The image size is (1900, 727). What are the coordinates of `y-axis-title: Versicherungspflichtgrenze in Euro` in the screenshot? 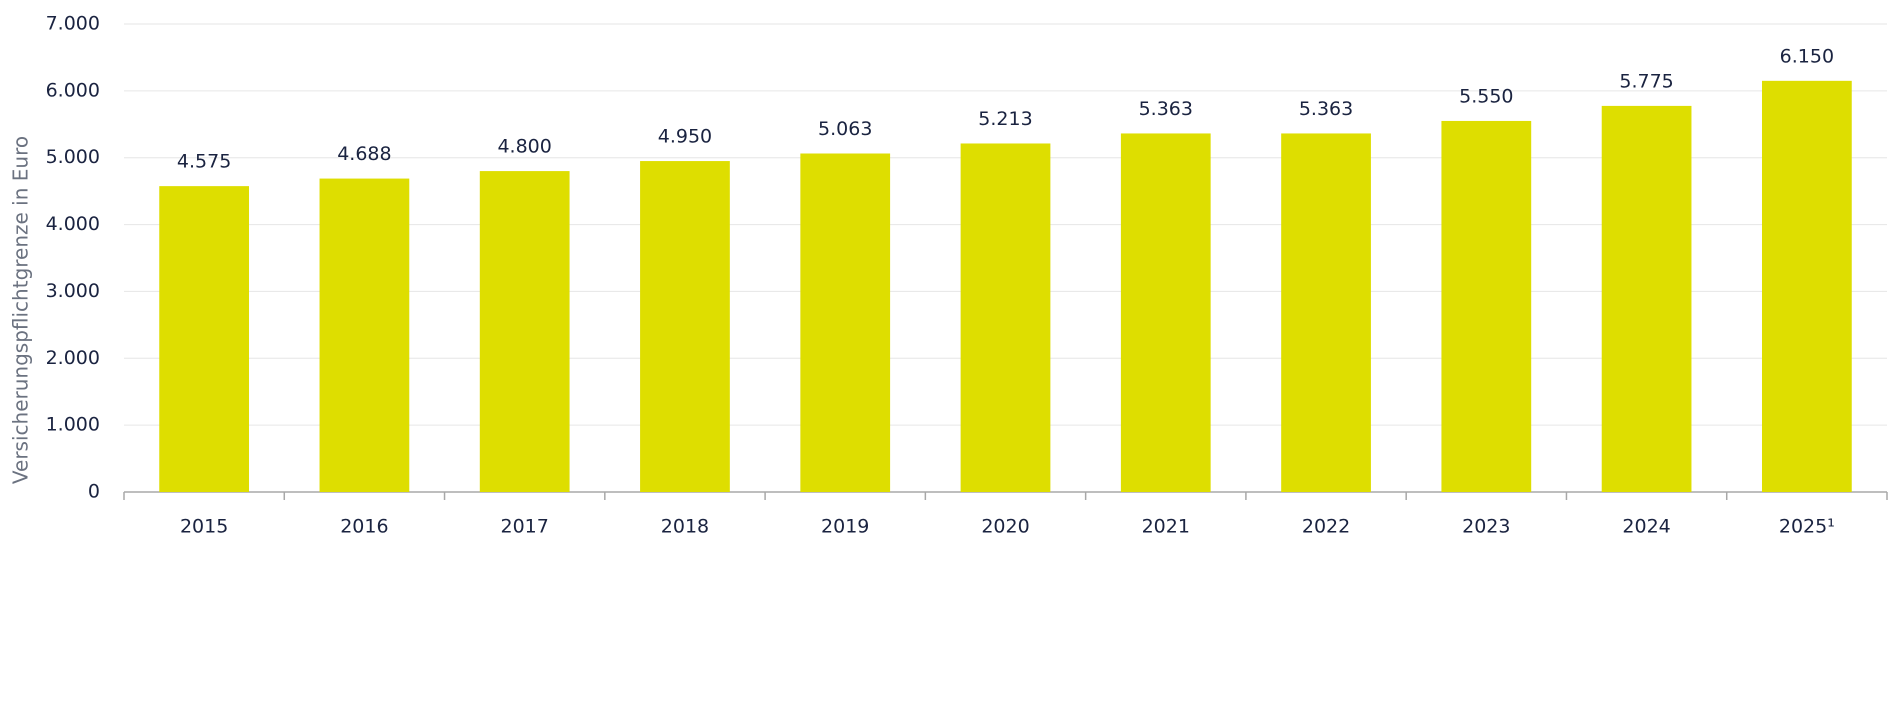 It's located at (21, 310).